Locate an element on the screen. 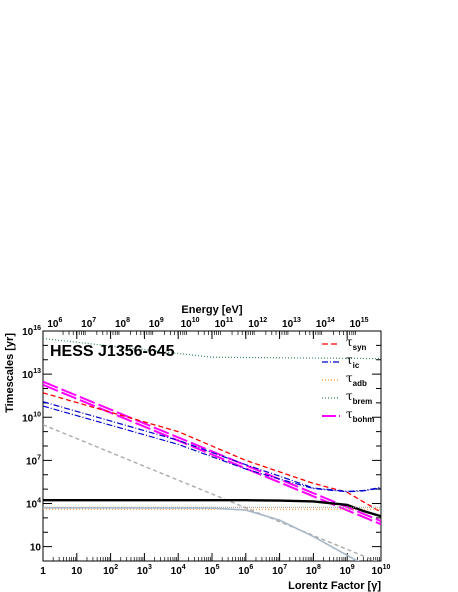 This screenshot has width=458, height=592. legend-label-ic: τic is located at coordinates (353, 361).